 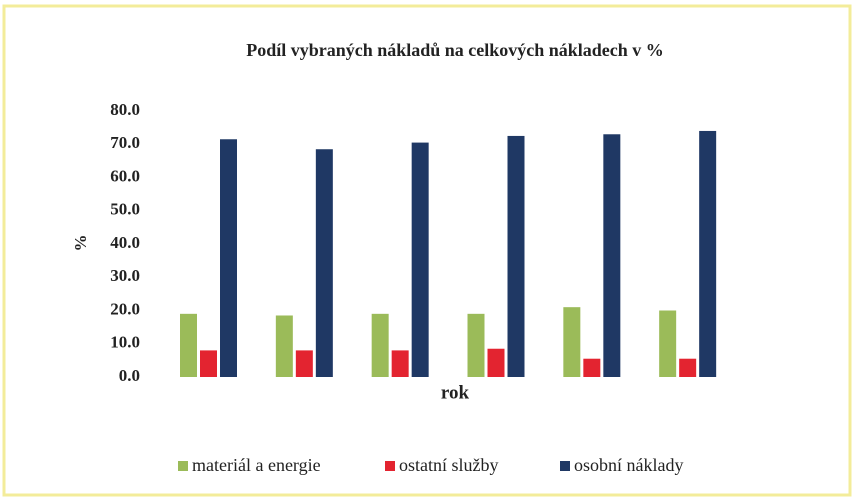 I want to click on y-tick-label: 70.0, so click(x=125, y=142).